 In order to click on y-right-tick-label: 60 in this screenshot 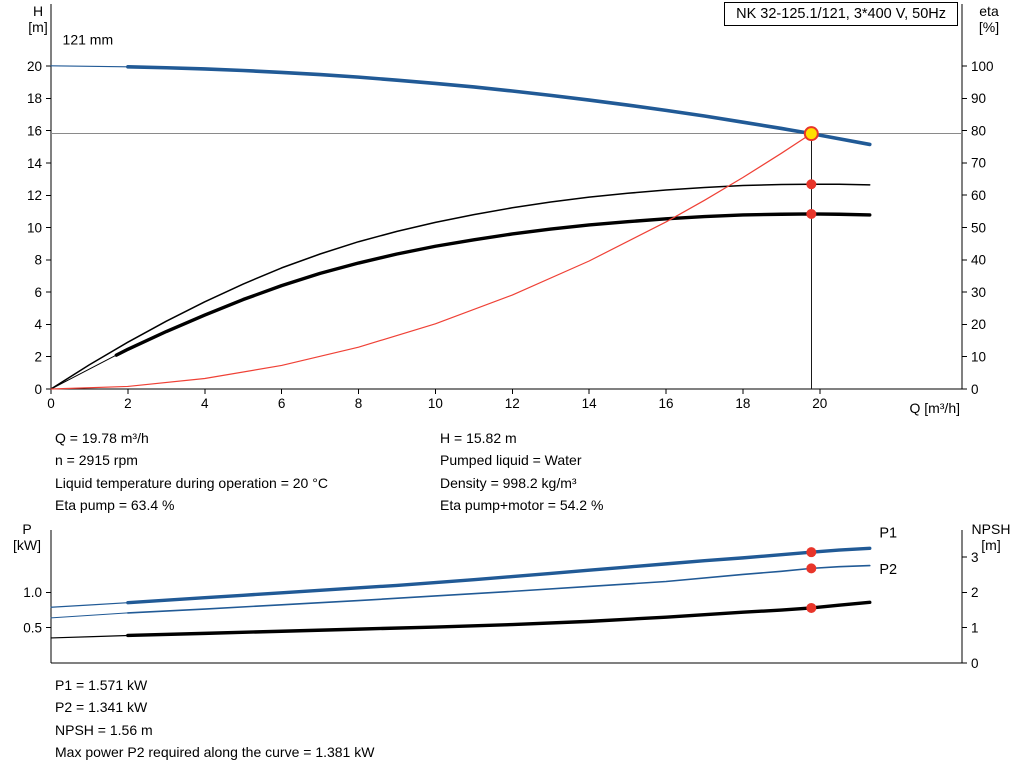, I will do `click(978, 195)`.